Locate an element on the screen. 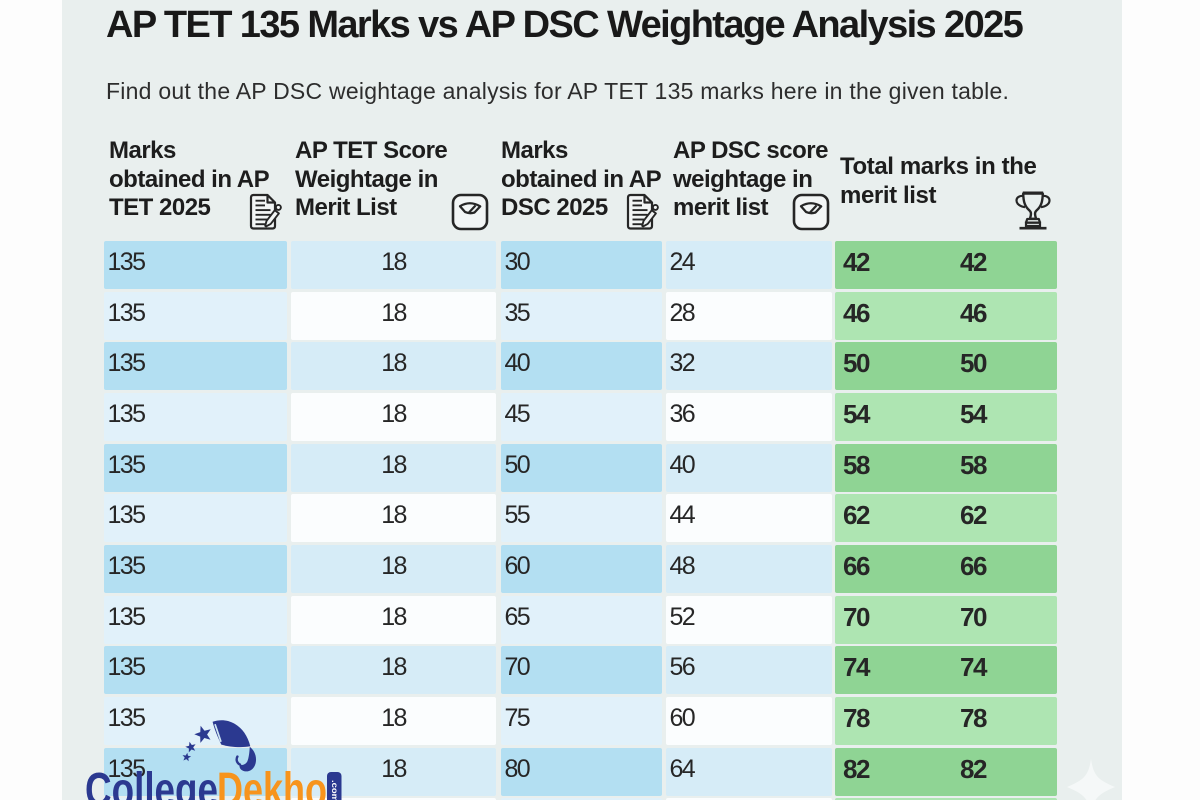 This screenshot has height=800, width=1200. svg-text: College is located at coordinates (151, 782).